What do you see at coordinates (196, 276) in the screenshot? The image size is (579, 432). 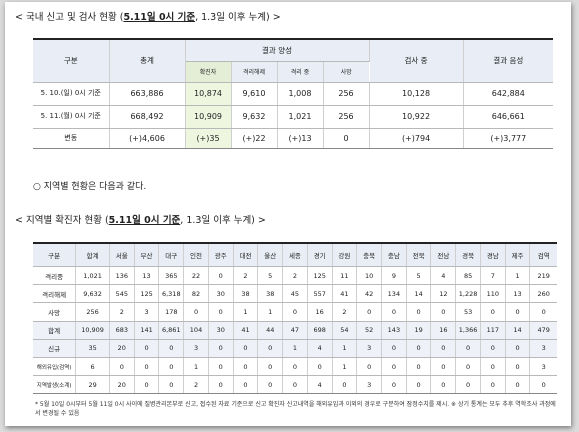 I see `table-cell: 22` at bounding box center [196, 276].